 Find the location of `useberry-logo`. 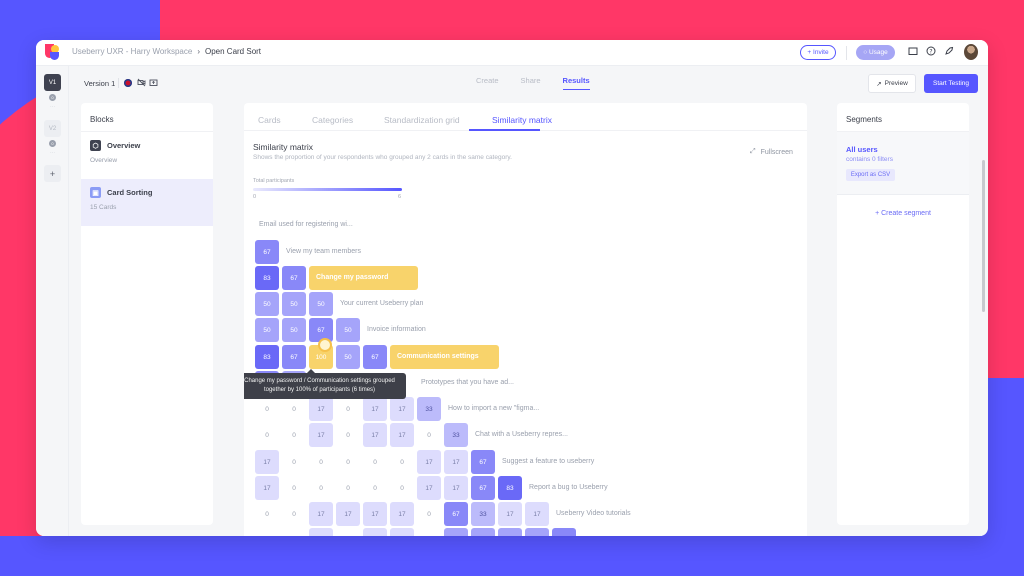

useberry-logo is located at coordinates (53, 53).